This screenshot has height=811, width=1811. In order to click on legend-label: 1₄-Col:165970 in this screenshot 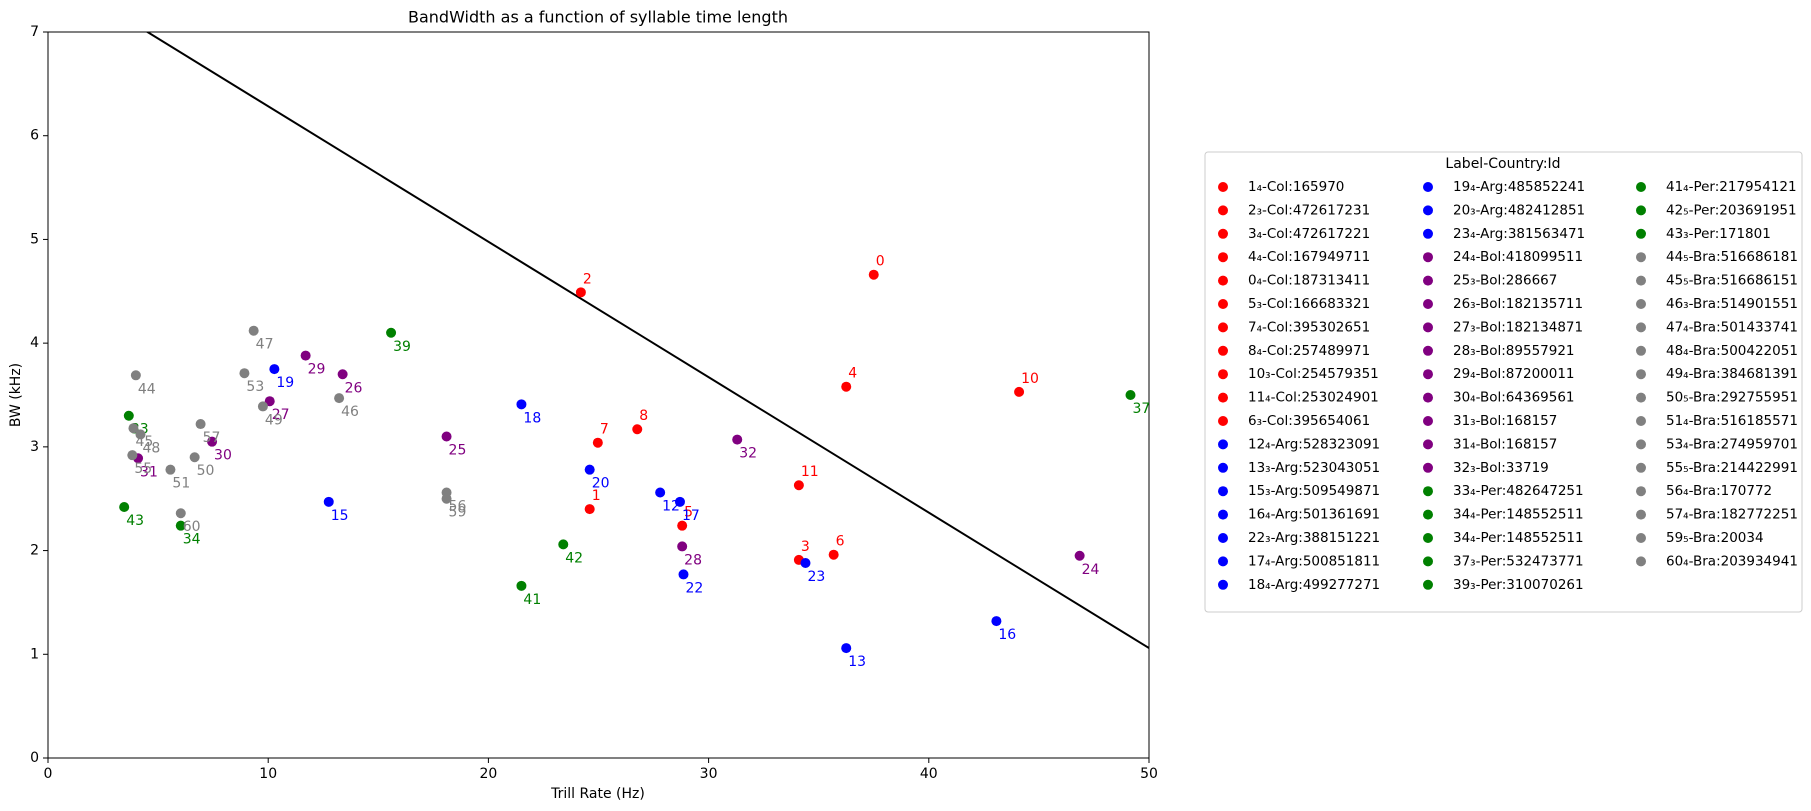, I will do `click(1296, 187)`.